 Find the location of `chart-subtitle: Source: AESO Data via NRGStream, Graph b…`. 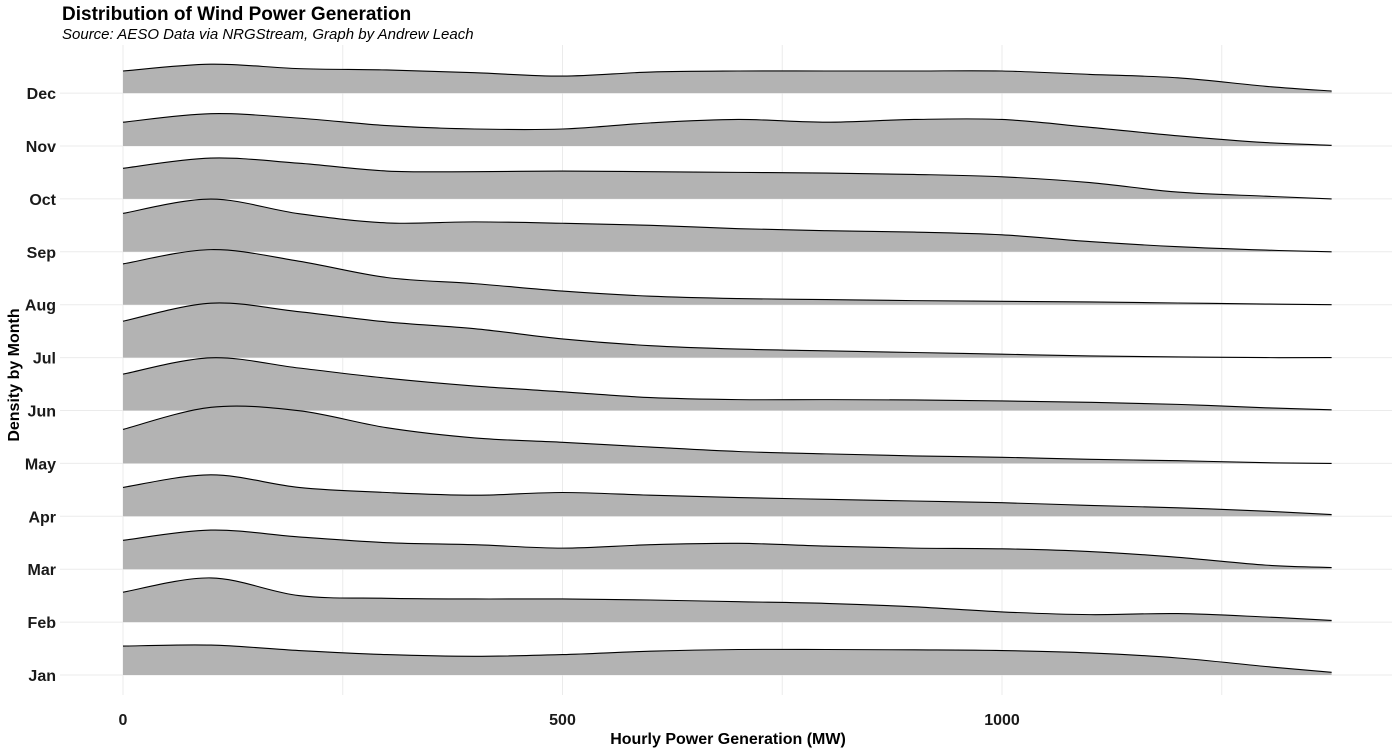

chart-subtitle: Source: AESO Data via NRGStream, Graph b… is located at coordinates (268, 34).